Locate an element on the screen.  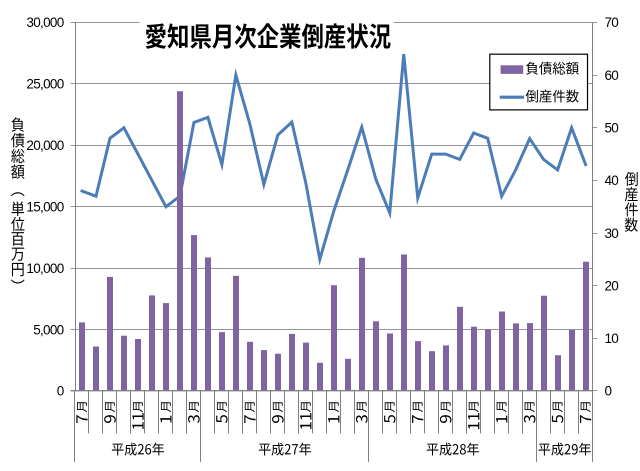
svg-text: 10,000 is located at coordinates (44, 268).